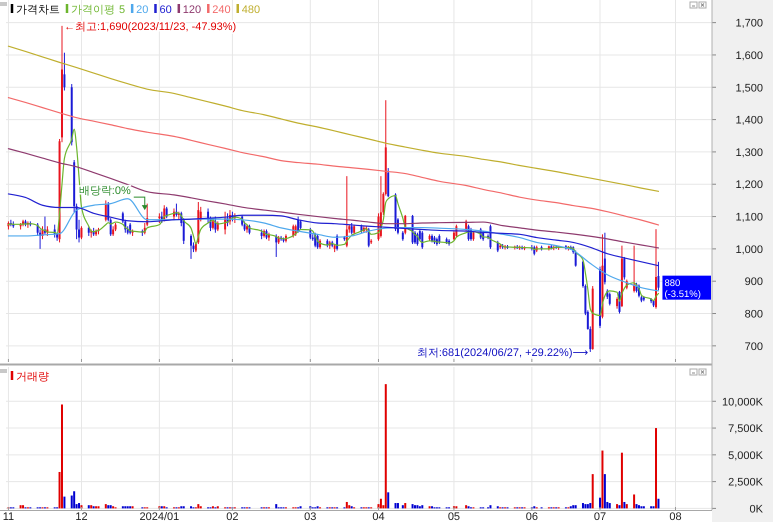  What do you see at coordinates (600, 516) in the screenshot?
I see `x-tick-label: 07` at bounding box center [600, 516].